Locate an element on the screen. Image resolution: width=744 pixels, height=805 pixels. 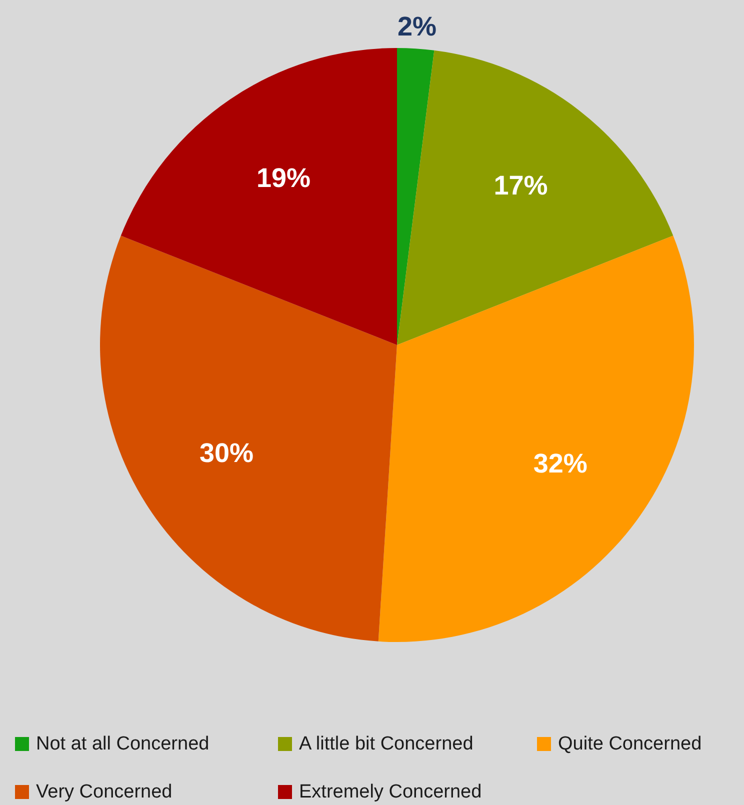
data-label: 2% is located at coordinates (417, 27).